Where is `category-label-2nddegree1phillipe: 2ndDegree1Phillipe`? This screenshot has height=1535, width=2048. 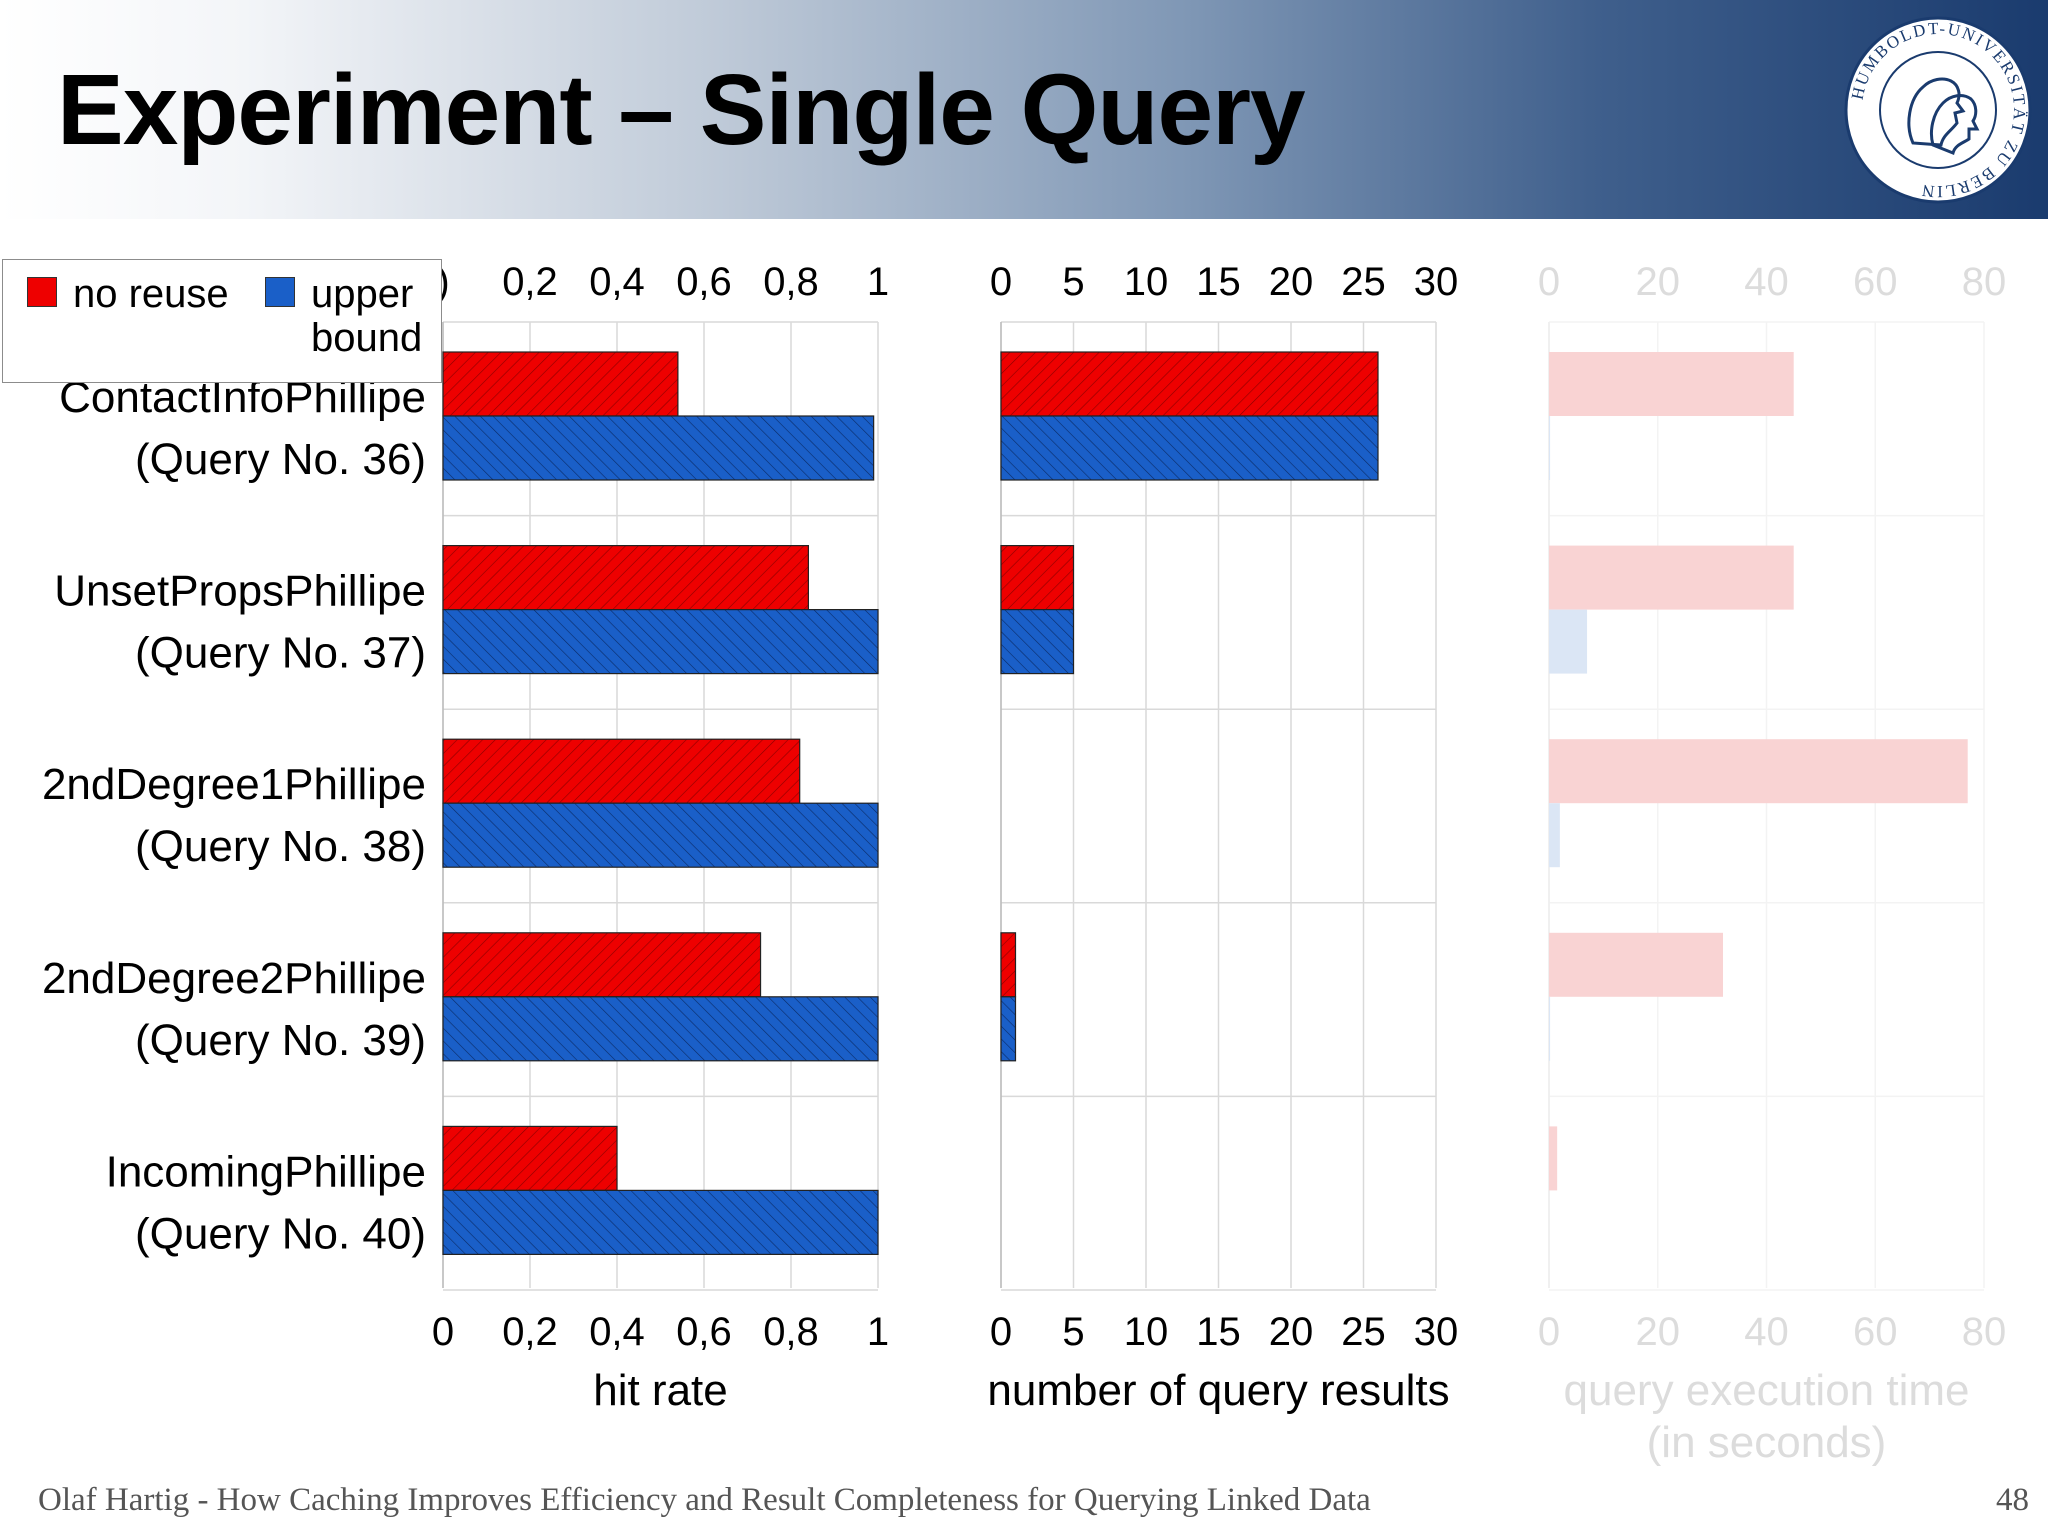 category-label-2nddegree1phillipe: 2ndDegree1Phillipe is located at coordinates (234, 784).